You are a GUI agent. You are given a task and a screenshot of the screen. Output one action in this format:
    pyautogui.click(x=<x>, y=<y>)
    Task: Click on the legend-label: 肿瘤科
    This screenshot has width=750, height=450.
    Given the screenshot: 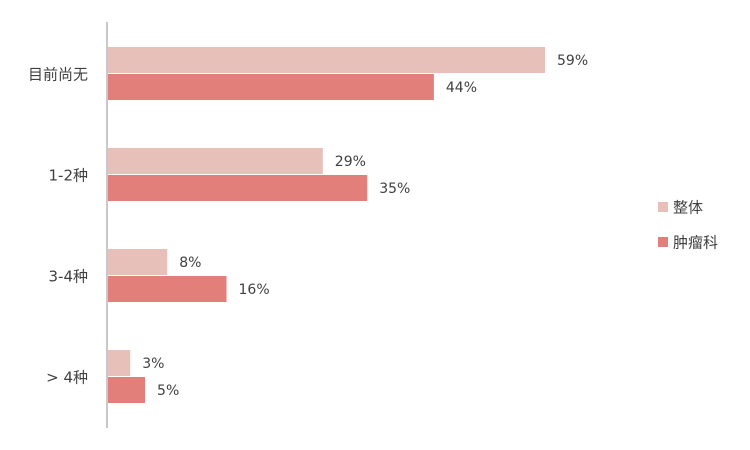 What is the action you would take?
    pyautogui.click(x=695, y=243)
    